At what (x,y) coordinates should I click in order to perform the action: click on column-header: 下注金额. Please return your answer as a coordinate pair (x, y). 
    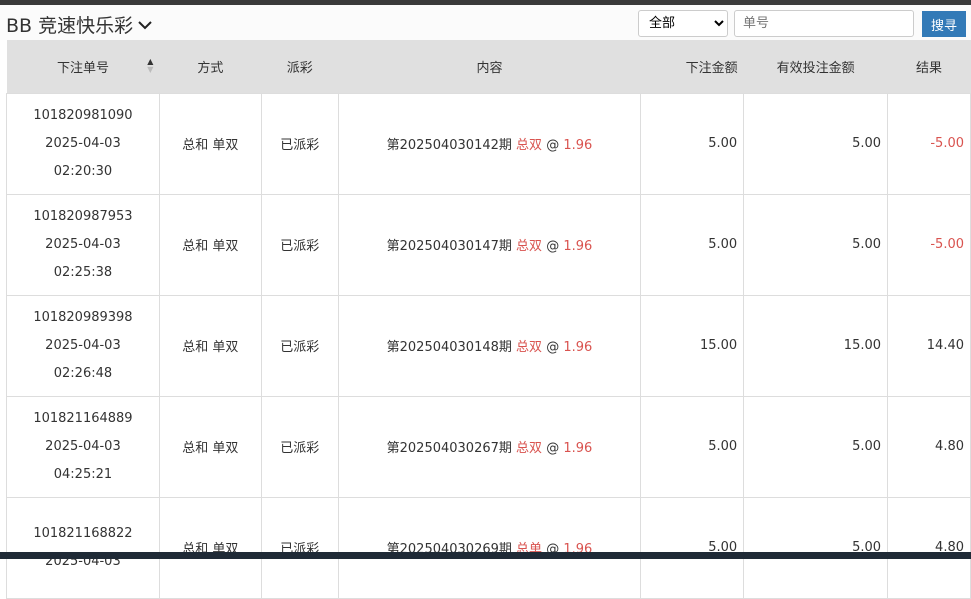
    Looking at the image, I should click on (692, 66).